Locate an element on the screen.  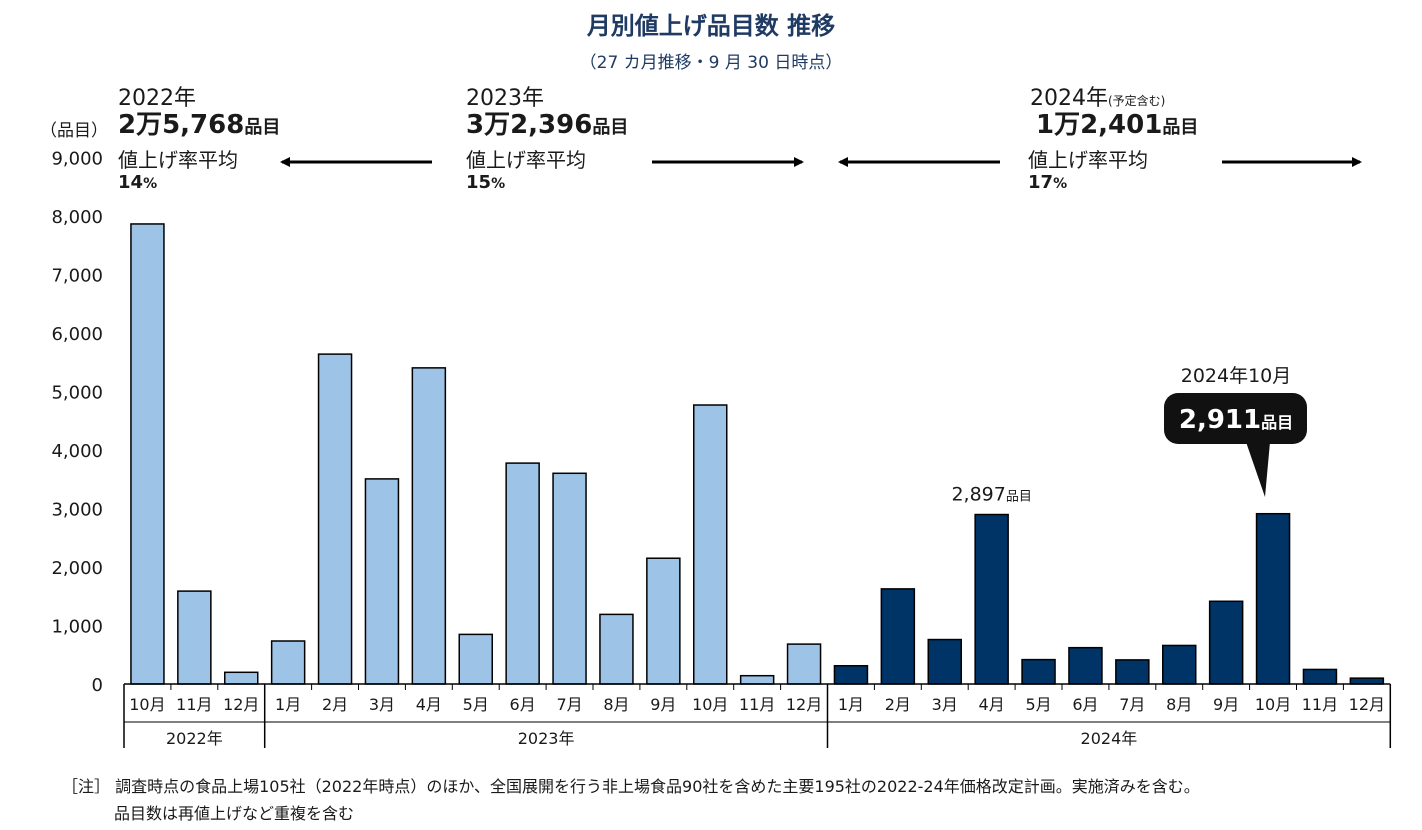
summary-2024-year: 2024年(予定含む) is located at coordinates (1098, 98).